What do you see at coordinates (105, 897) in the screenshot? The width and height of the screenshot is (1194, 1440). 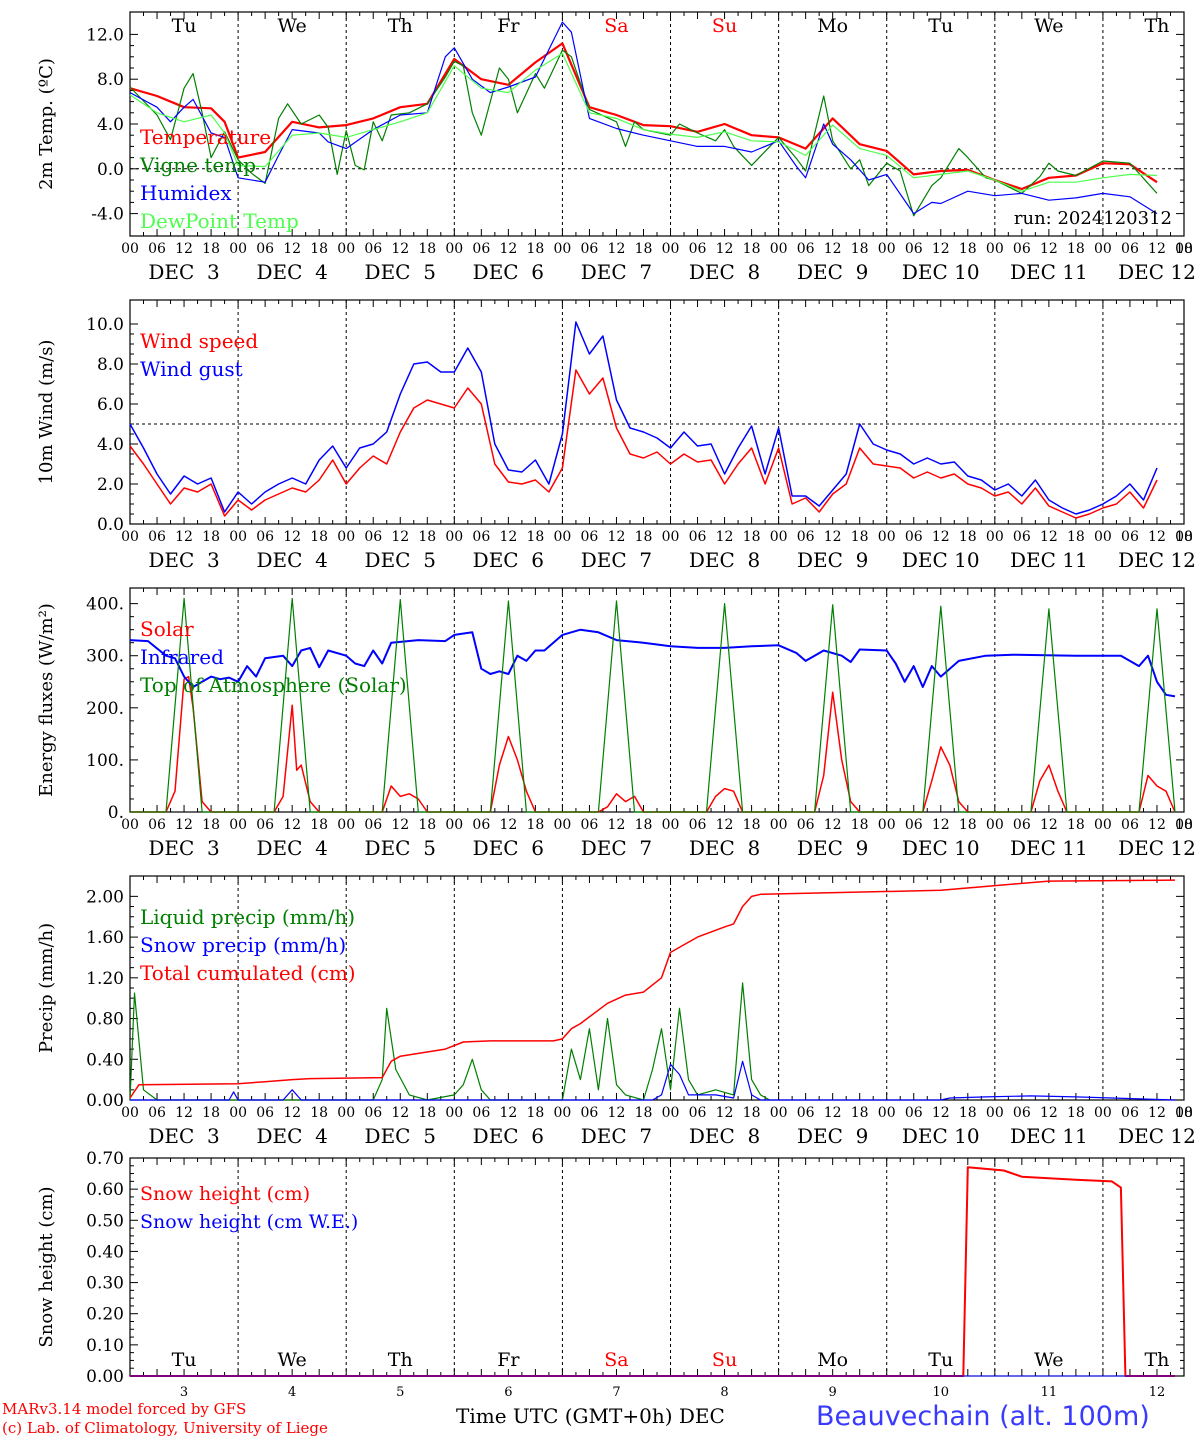 I see `y-tick-label: 2.00` at bounding box center [105, 897].